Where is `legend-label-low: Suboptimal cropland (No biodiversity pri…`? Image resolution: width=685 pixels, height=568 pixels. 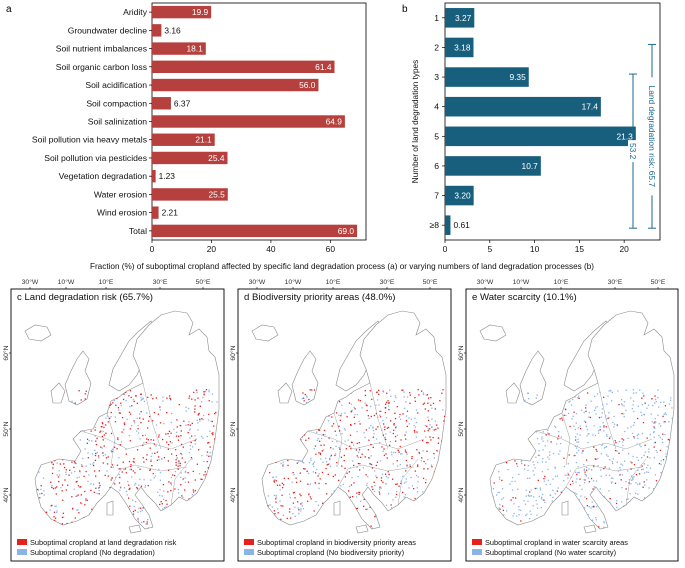
legend-label-low: Suboptimal cropland (No biodiversity pri… is located at coordinates (330, 552).